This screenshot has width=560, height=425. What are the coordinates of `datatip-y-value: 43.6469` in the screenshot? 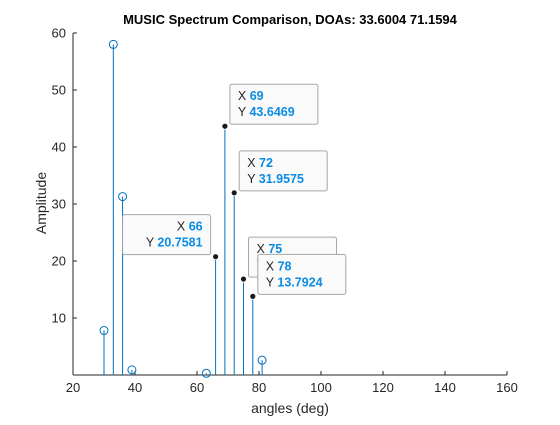 It's located at (271, 112).